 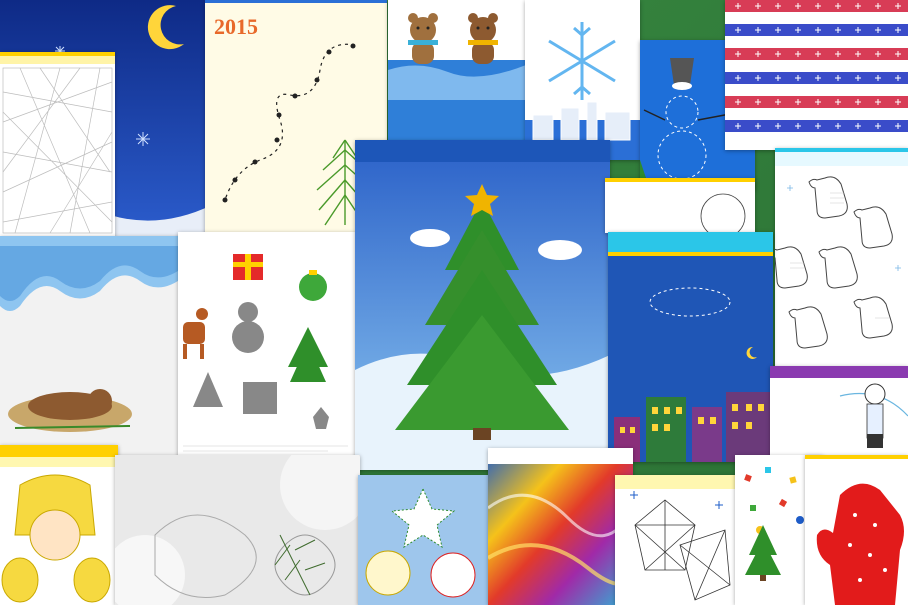 I want to click on night-town-card, so click(x=690, y=347).